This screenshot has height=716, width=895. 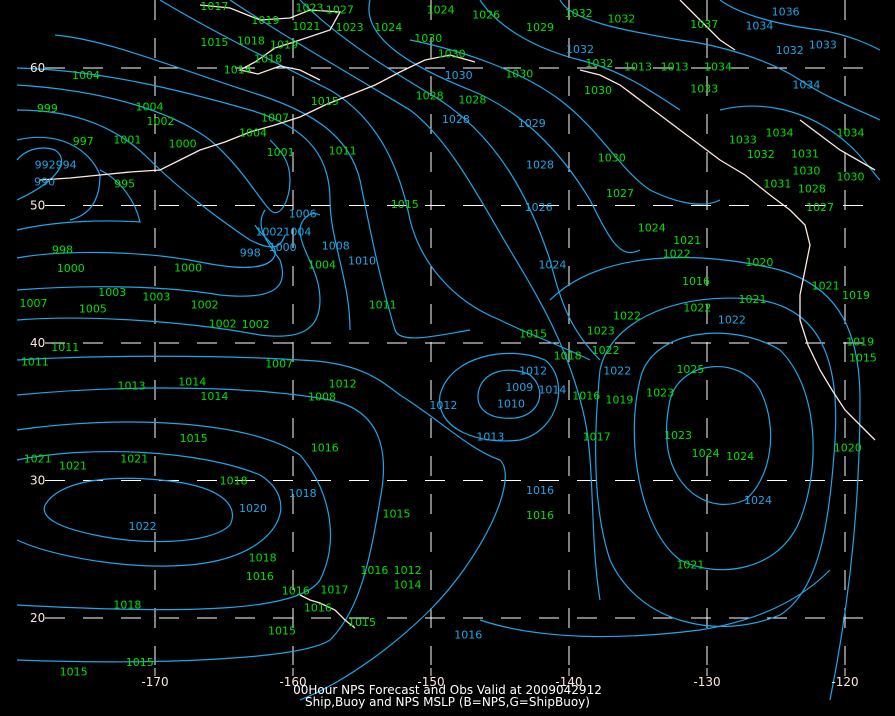 I want to click on latitude-label: 30, so click(x=37, y=481).